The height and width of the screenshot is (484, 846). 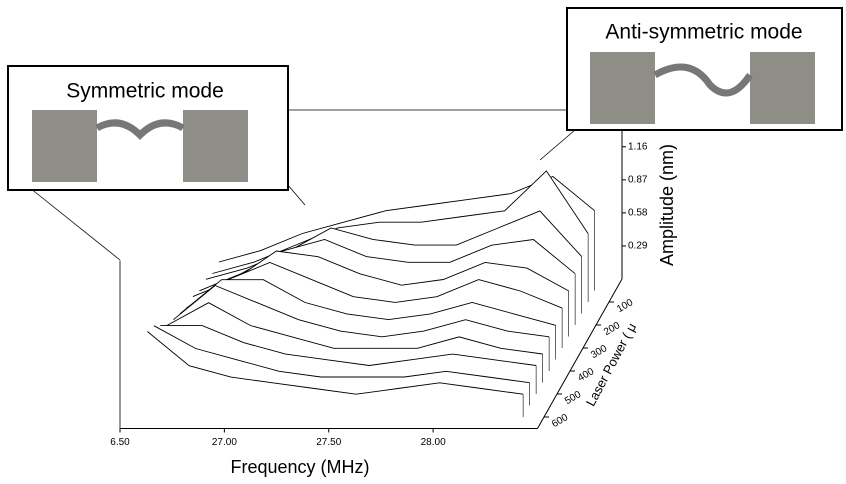 I want to click on inset-antisymmetric: Anti-symmetric mode, so click(x=704, y=69).